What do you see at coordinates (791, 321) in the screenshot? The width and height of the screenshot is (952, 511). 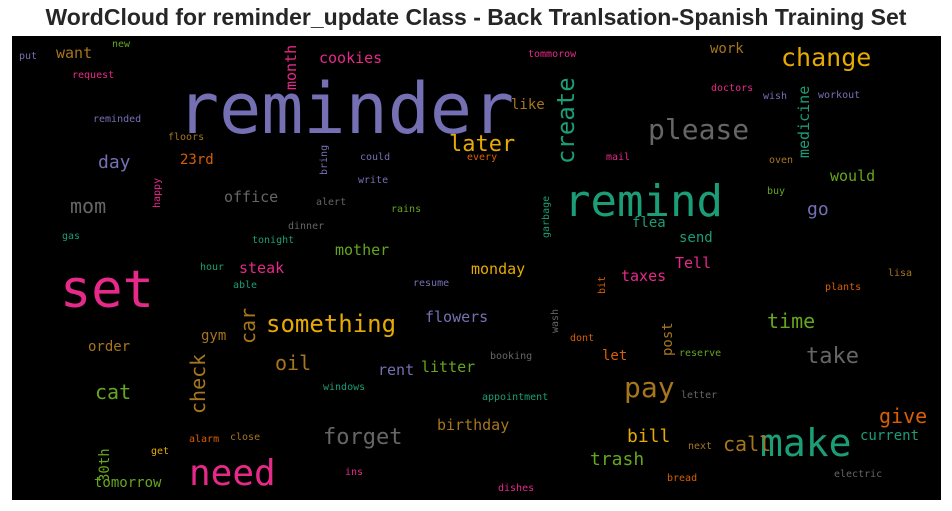 I see `word-time: time` at bounding box center [791, 321].